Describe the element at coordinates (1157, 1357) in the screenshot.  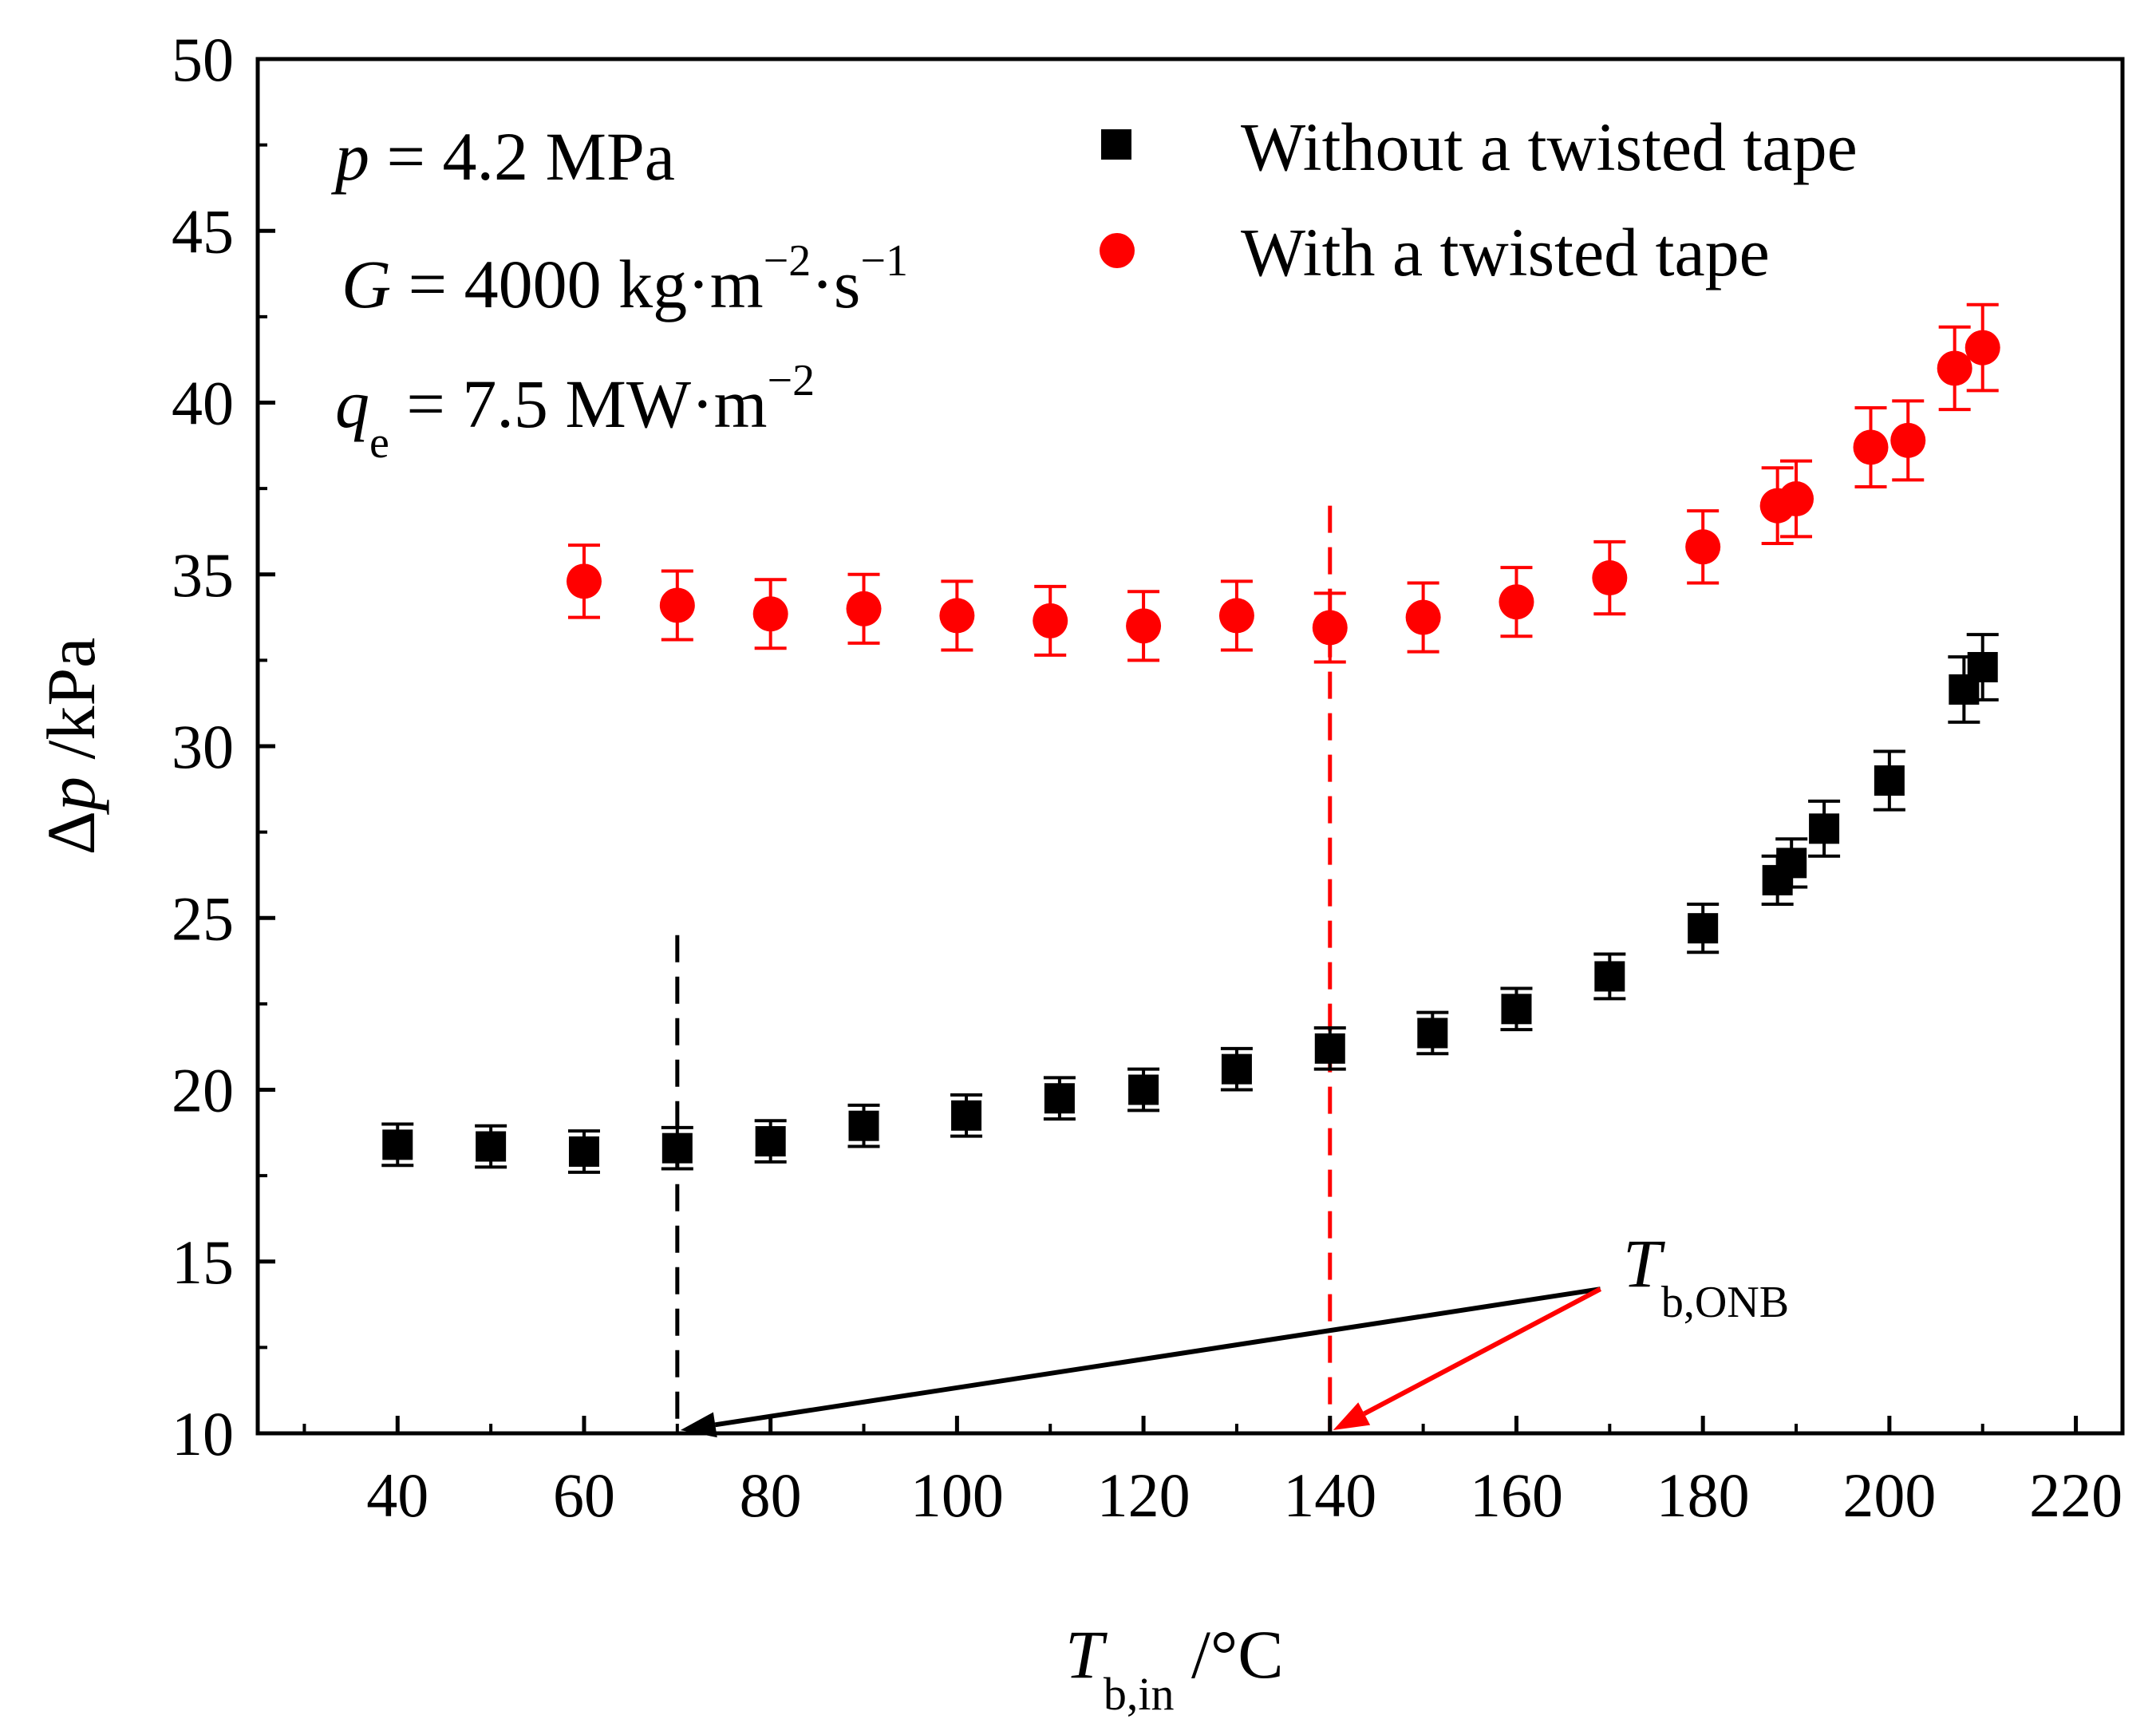
I see `onb-arrow-without-shaft` at that location.